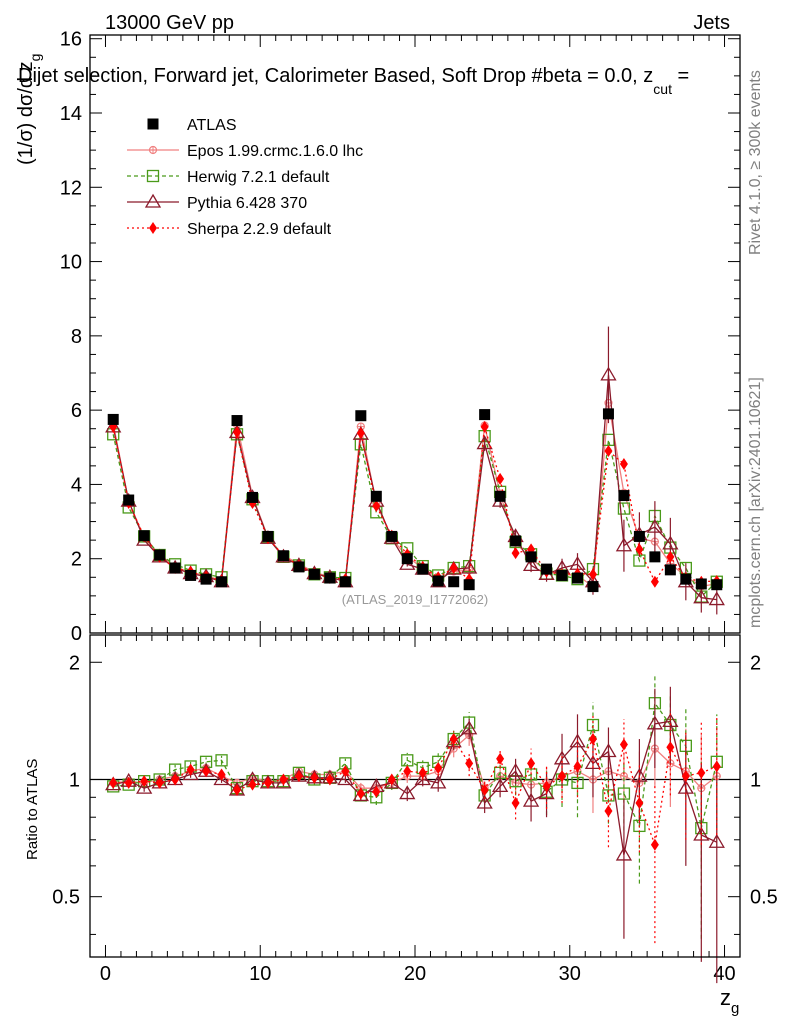  I want to click on ratio-line-herwig, so click(415, 765).